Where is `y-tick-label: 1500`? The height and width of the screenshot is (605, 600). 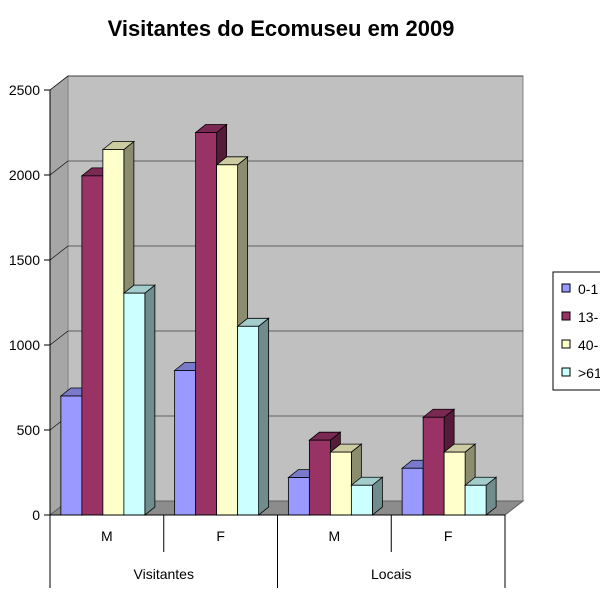
y-tick-label: 1500 is located at coordinates (24, 260).